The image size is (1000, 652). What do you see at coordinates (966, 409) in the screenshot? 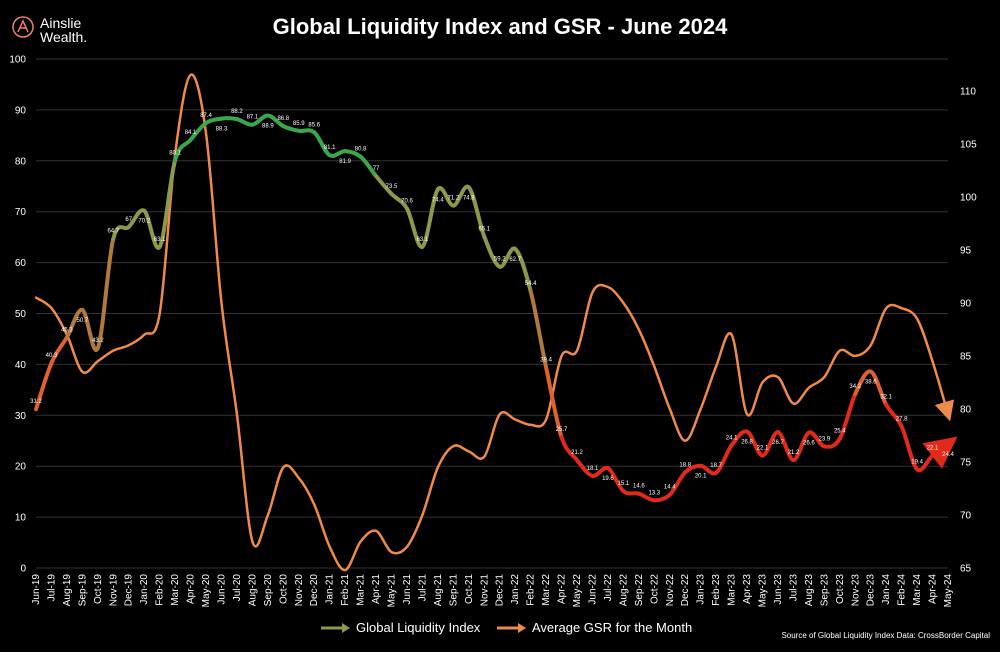
I see `right-tick-label: 80` at bounding box center [966, 409].